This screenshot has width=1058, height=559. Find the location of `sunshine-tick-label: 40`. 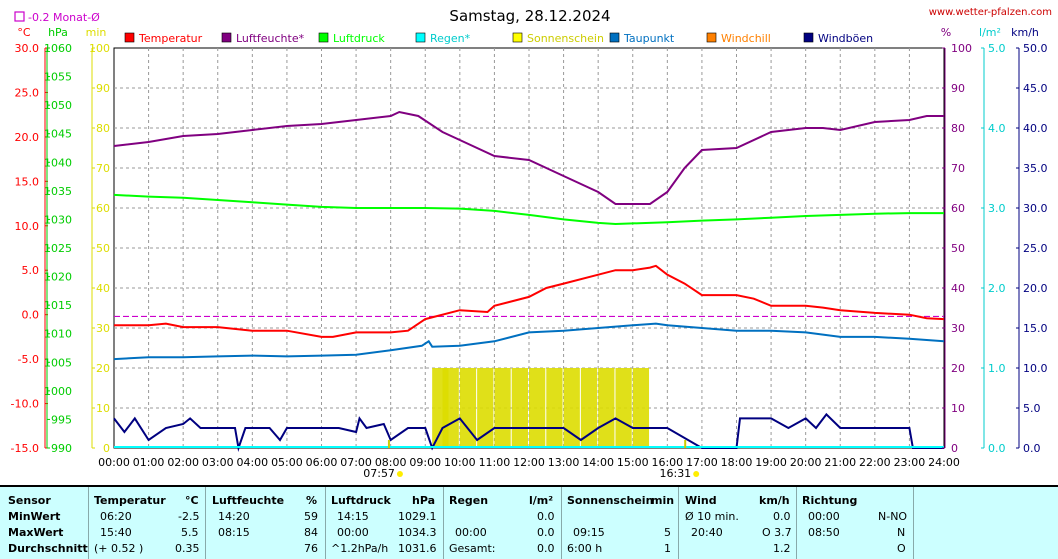

sunshine-tick-label: 40 is located at coordinates (103, 288).